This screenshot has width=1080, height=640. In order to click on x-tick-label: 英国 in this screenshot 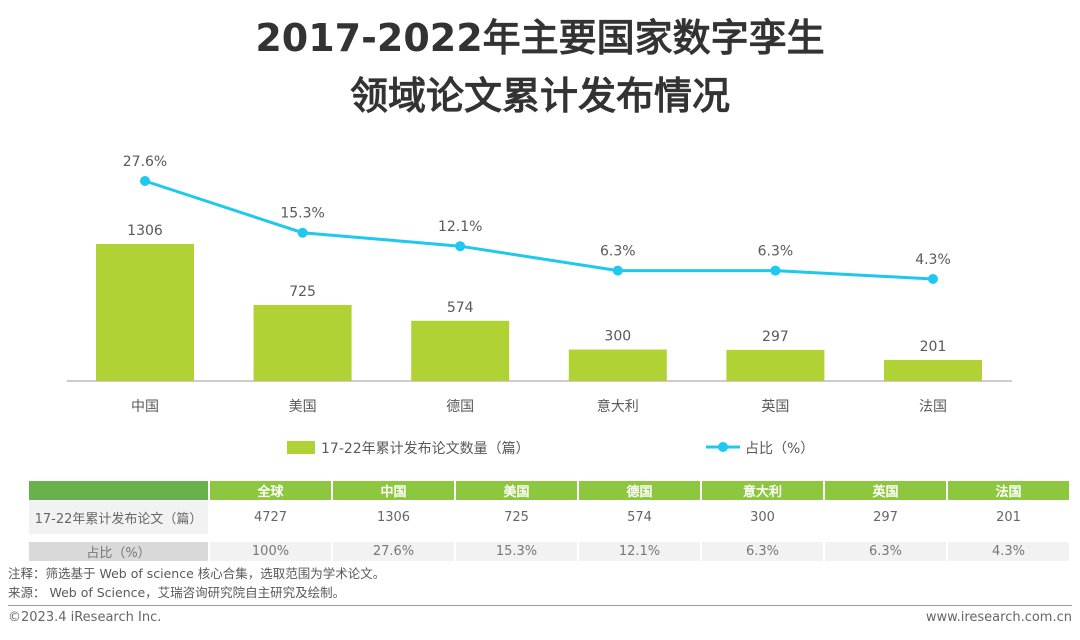, I will do `click(775, 406)`.